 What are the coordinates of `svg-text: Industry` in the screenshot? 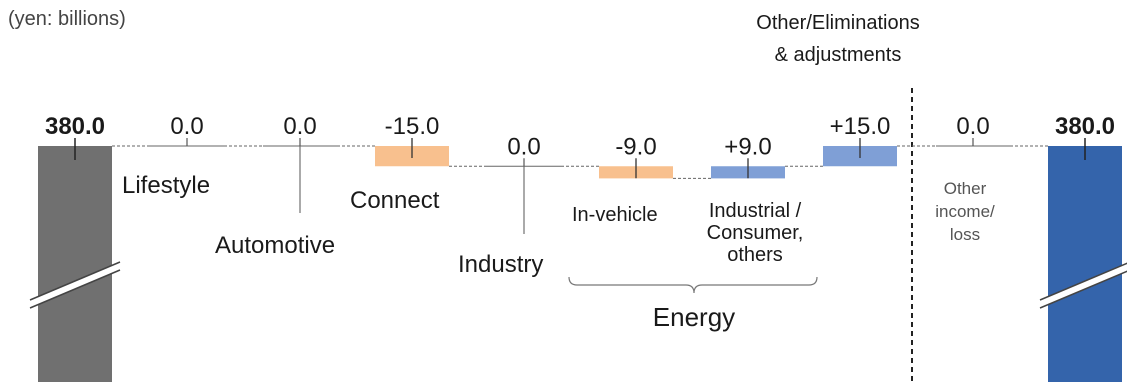 It's located at (500, 264).